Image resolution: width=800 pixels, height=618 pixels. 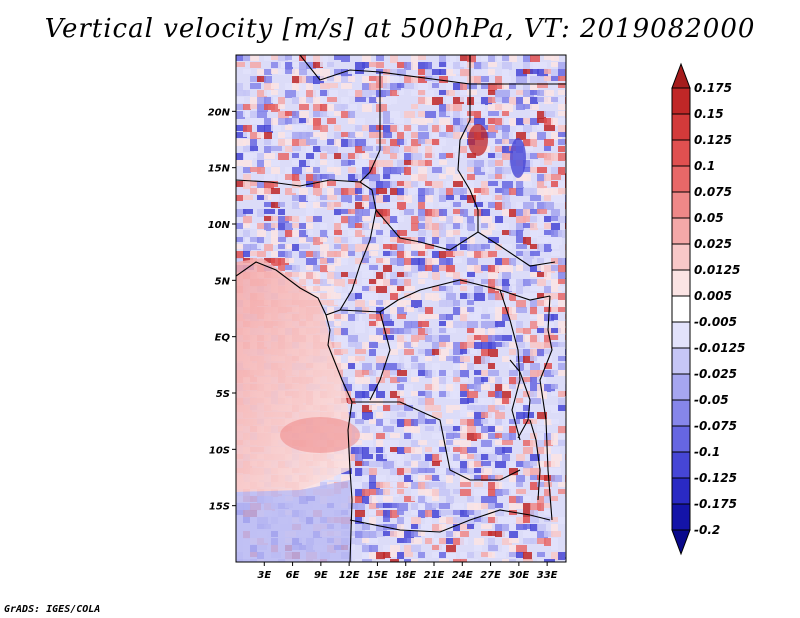 What do you see at coordinates (681, 309) in the screenshot?
I see `colorbar-boxes` at bounding box center [681, 309].